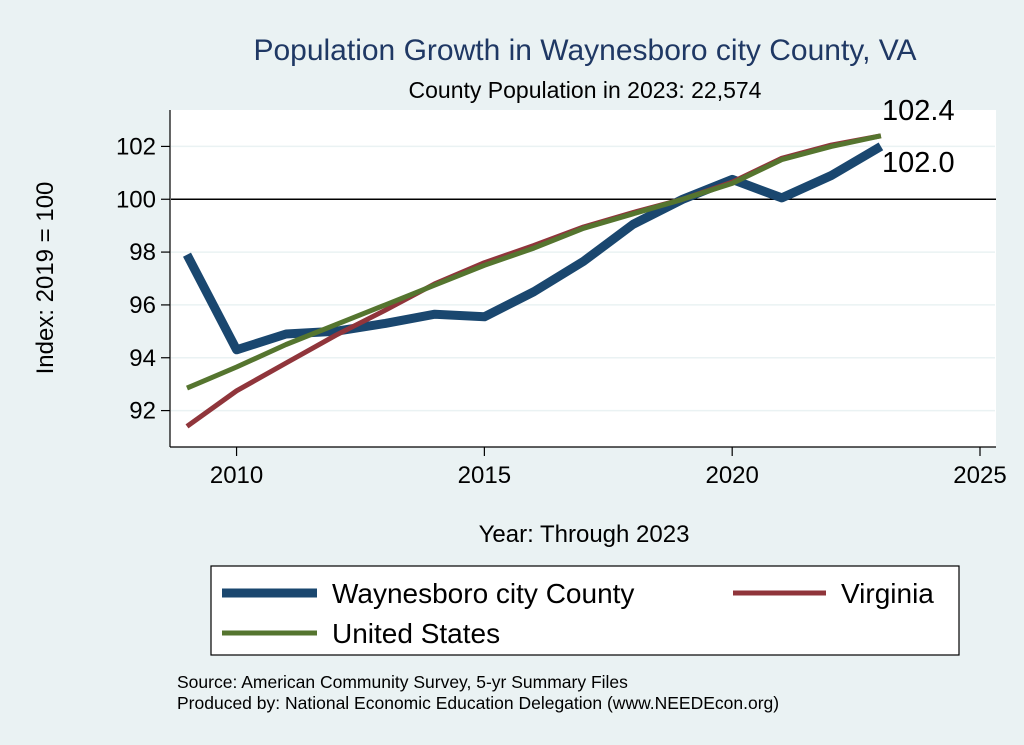 This screenshot has height=745, width=1024. Describe the element at coordinates (731, 475) in the screenshot. I see `x-tick-label-2020: 2020` at that location.